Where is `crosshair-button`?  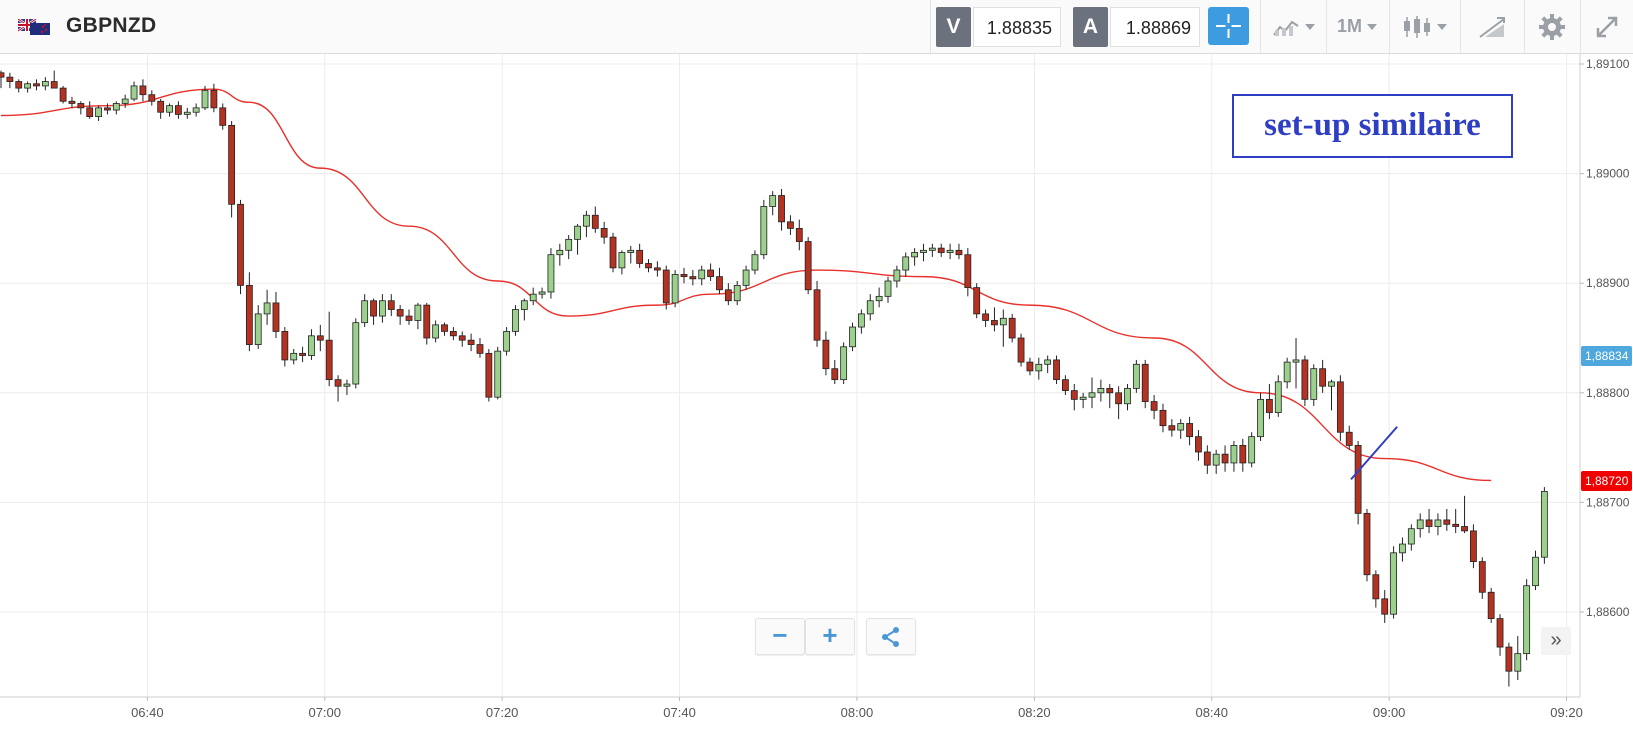 crosshair-button is located at coordinates (1228, 26).